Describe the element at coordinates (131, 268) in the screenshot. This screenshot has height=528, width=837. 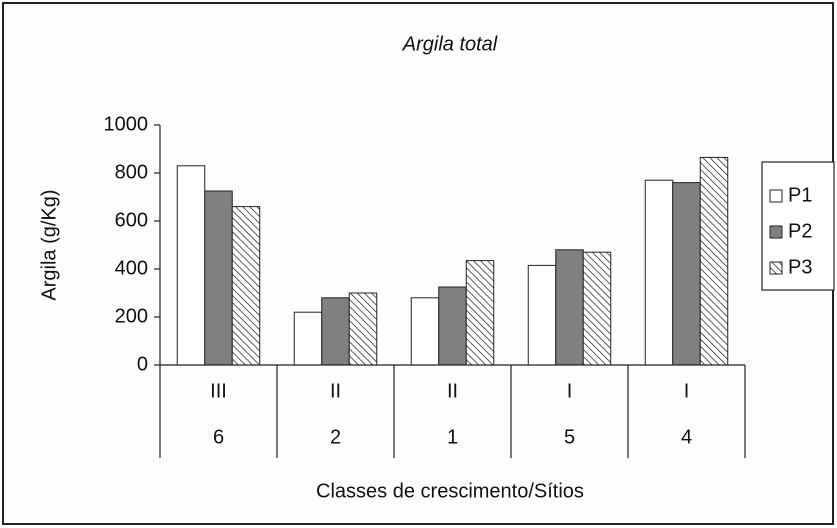
I see `y-tick-label: 400` at that location.